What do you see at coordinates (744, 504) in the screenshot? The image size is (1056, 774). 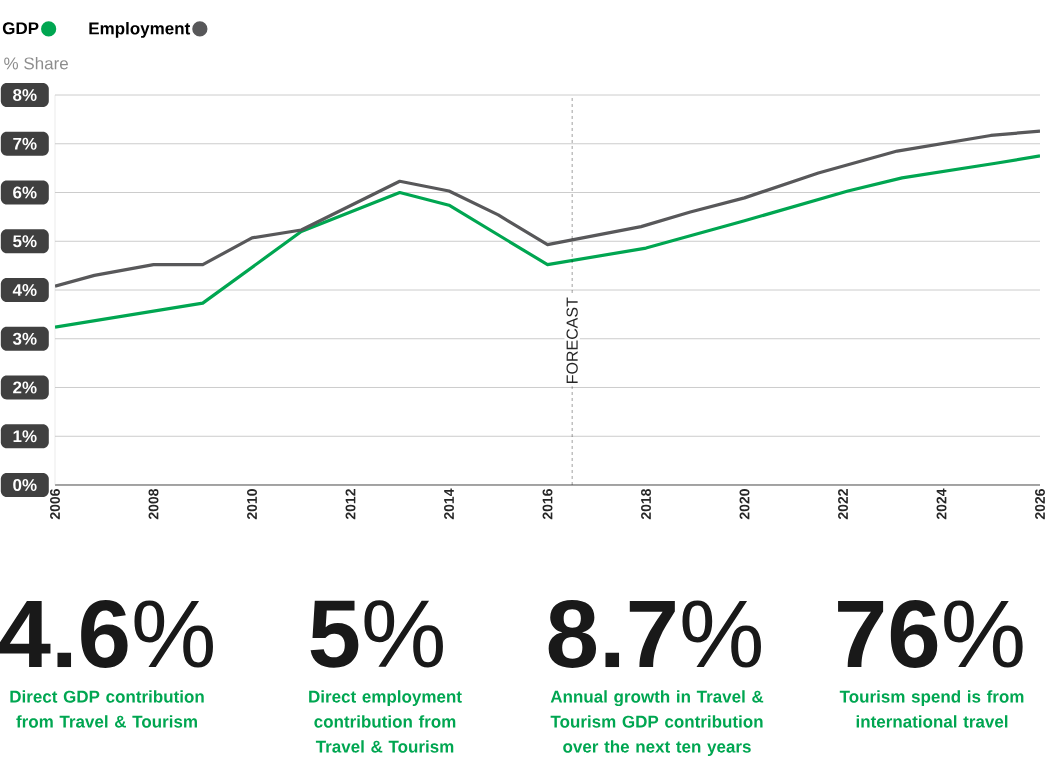 I see `x-tick-label: 2020` at bounding box center [744, 504].